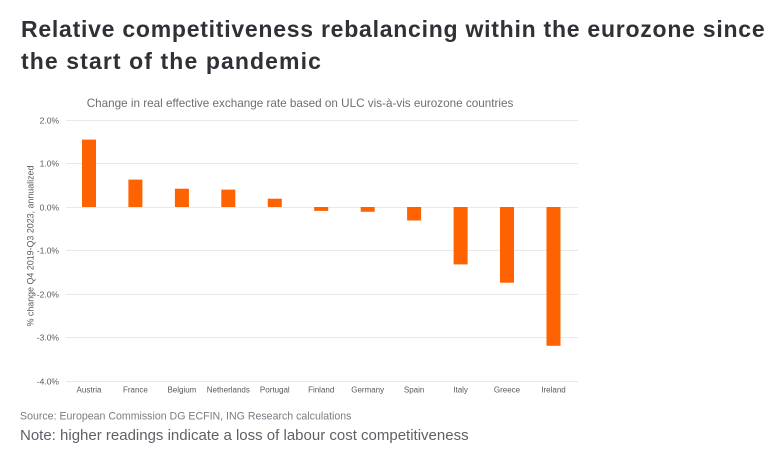  What do you see at coordinates (414, 390) in the screenshot?
I see `svg-text: Spain` at bounding box center [414, 390].